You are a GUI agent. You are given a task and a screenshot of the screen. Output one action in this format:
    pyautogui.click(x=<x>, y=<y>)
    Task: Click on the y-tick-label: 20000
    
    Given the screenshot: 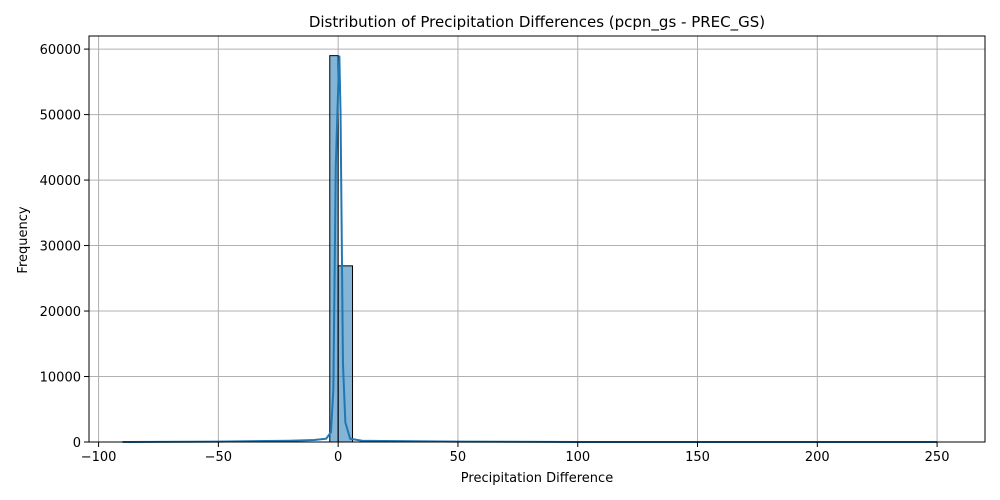 What is the action you would take?
    pyautogui.click(x=60, y=312)
    